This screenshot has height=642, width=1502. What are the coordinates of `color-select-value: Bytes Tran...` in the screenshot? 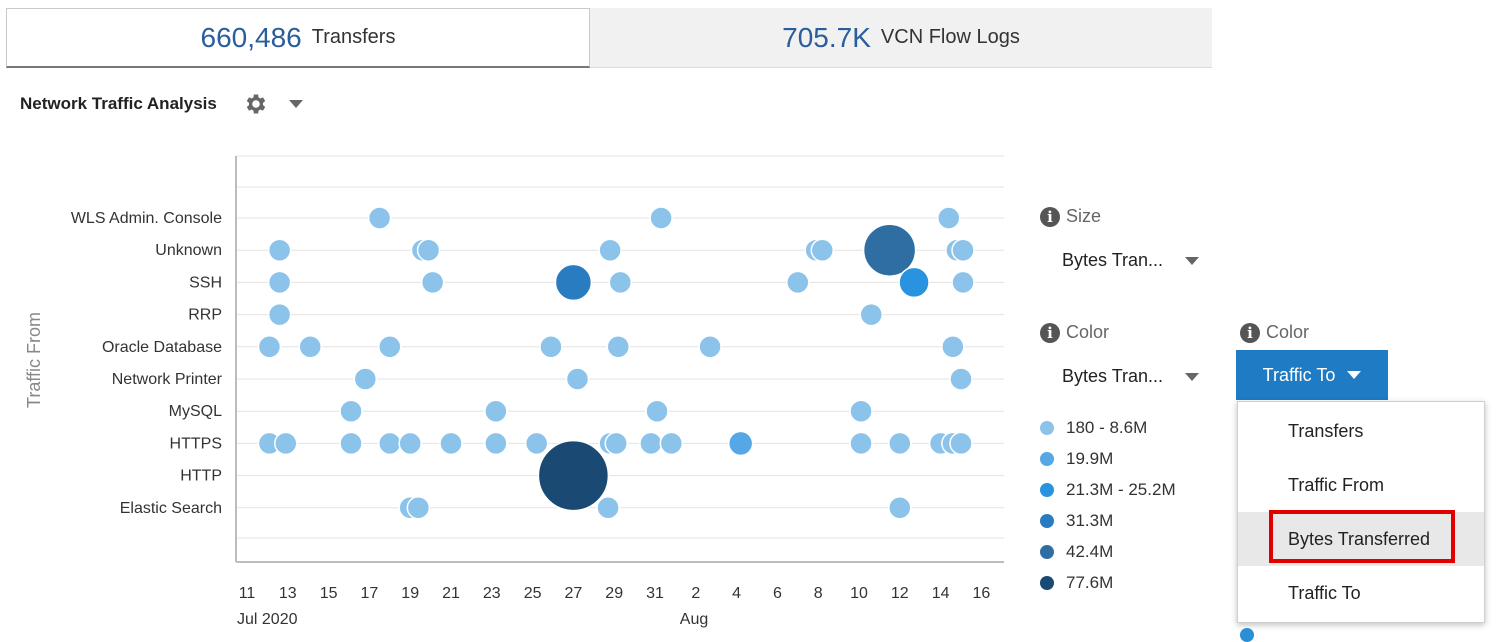 It's located at (1113, 376).